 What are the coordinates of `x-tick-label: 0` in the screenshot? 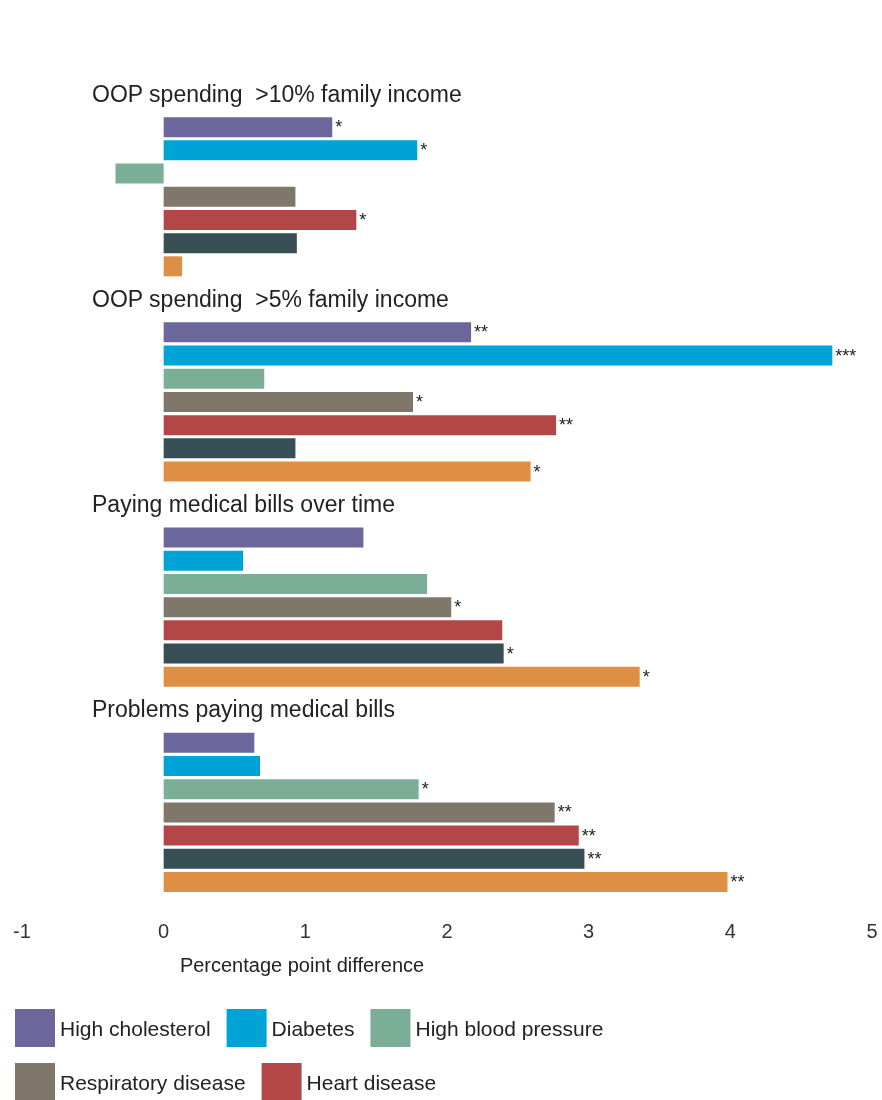 It's located at (164, 931).